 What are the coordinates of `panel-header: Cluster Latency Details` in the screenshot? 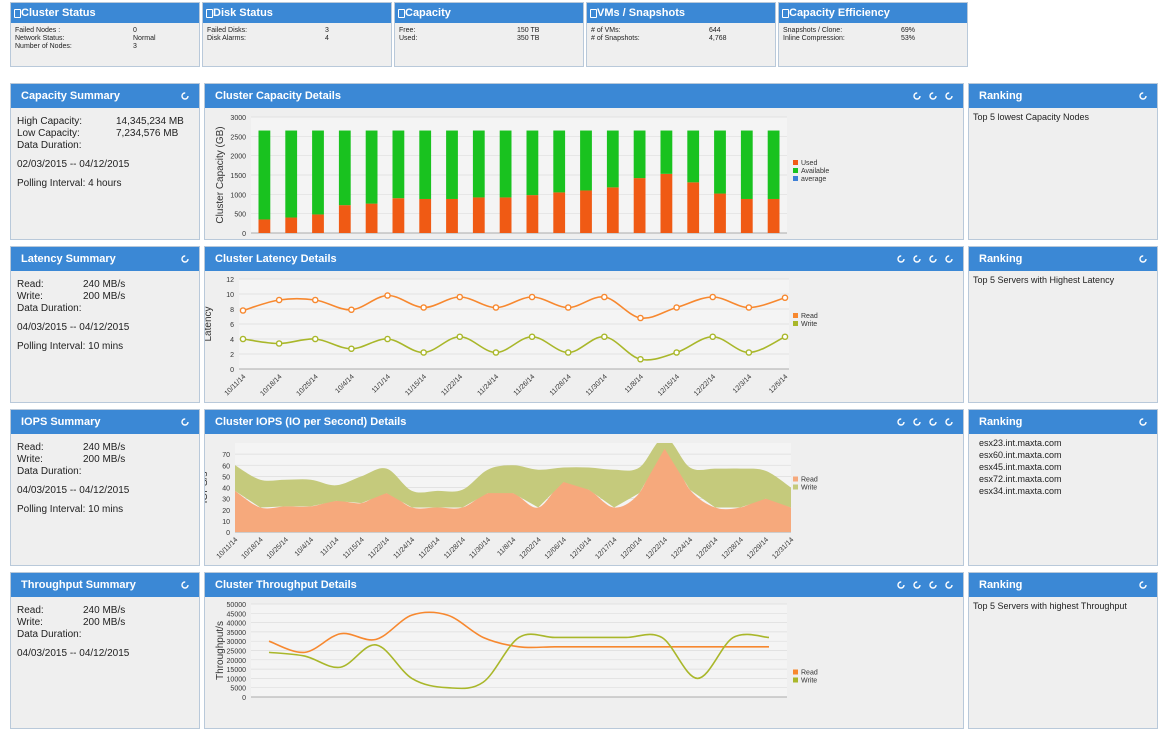 It's located at (584, 259).